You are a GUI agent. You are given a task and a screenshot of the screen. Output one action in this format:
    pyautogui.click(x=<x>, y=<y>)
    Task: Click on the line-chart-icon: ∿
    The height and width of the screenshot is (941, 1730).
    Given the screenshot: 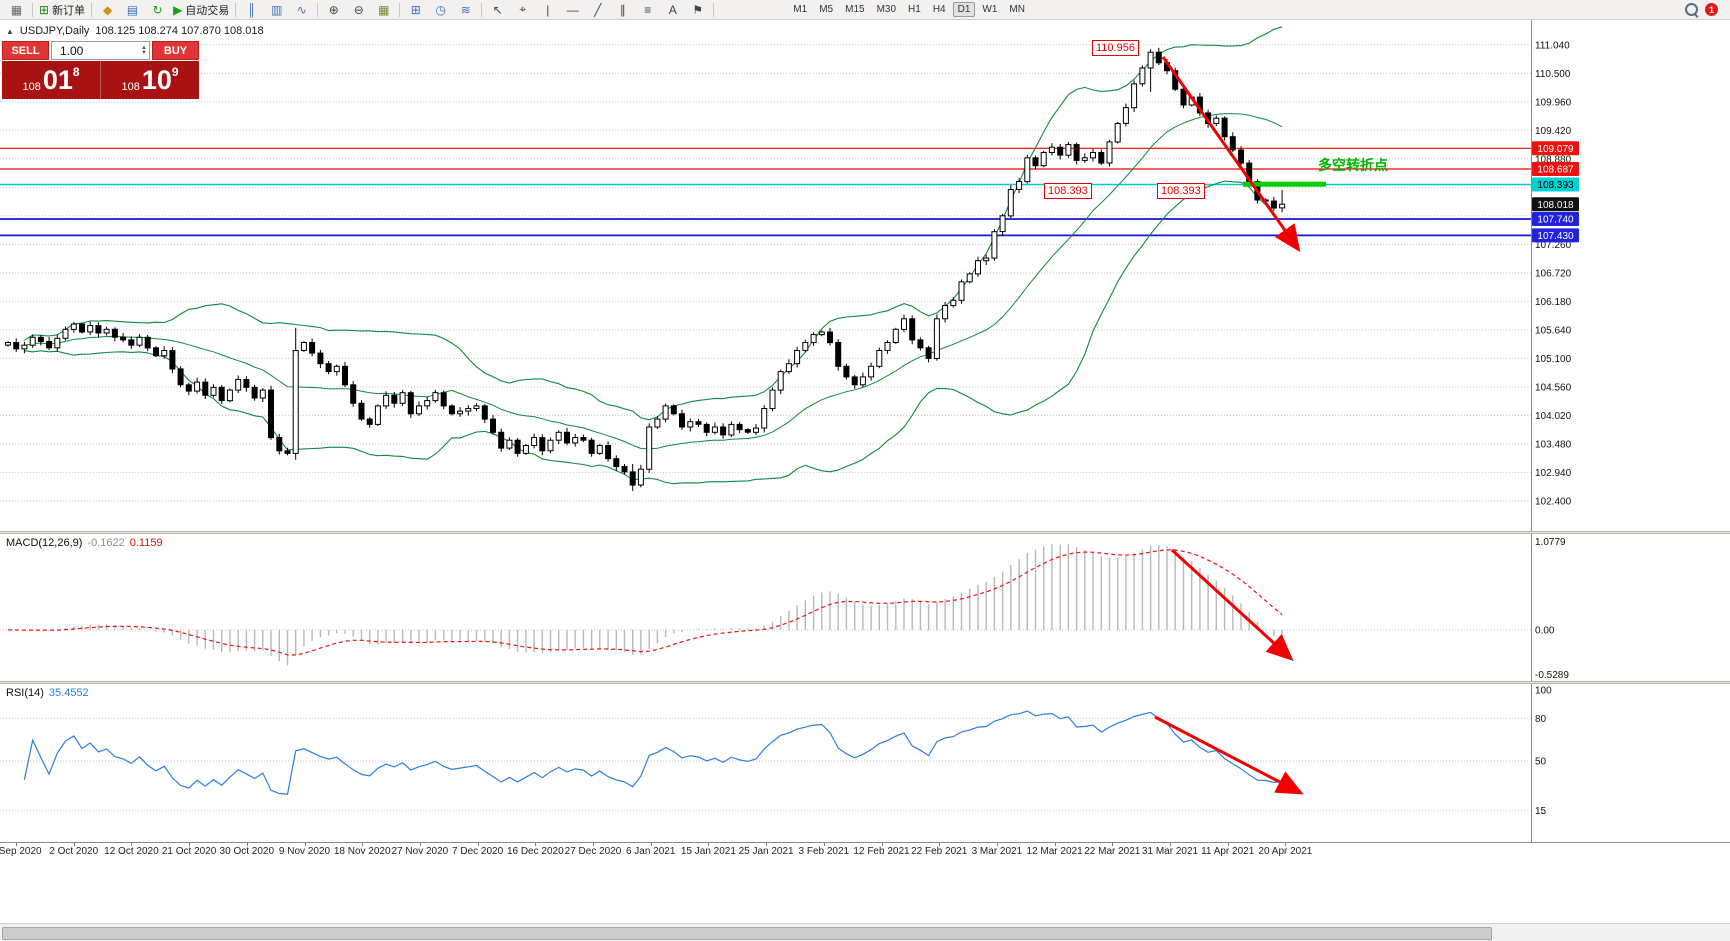 What is the action you would take?
    pyautogui.click(x=301, y=9)
    